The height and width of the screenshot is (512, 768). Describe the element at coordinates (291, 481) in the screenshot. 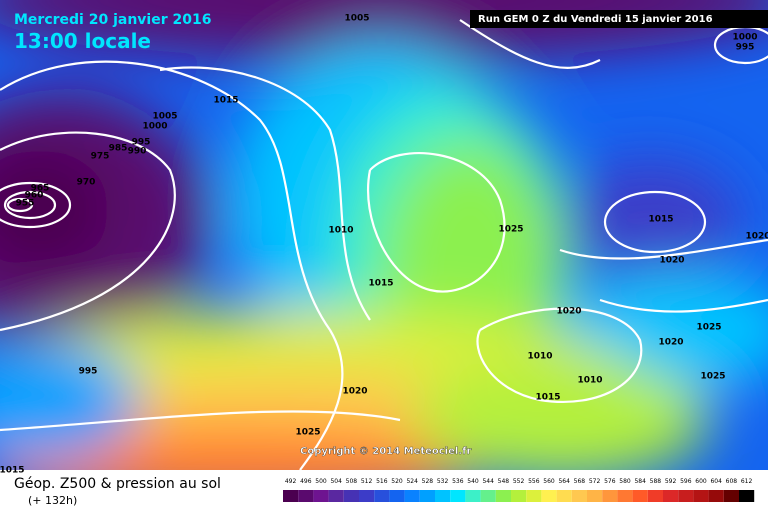

I see `colorbar-label: 492` at that location.